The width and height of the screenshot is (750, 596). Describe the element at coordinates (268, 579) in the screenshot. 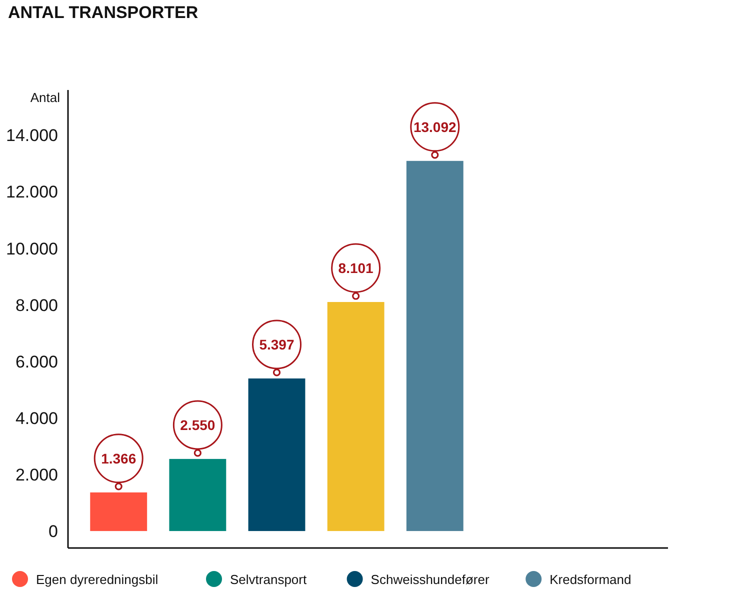

I see `legend-label: Selvtransport` at that location.